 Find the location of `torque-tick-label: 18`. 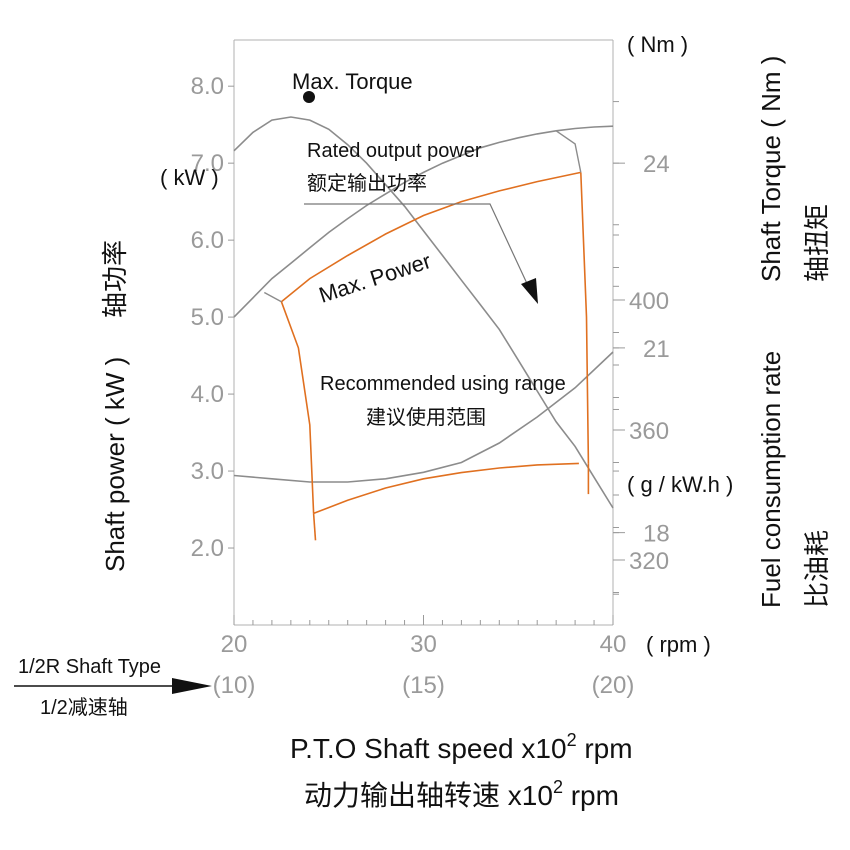

torque-tick-label: 18 is located at coordinates (656, 534).